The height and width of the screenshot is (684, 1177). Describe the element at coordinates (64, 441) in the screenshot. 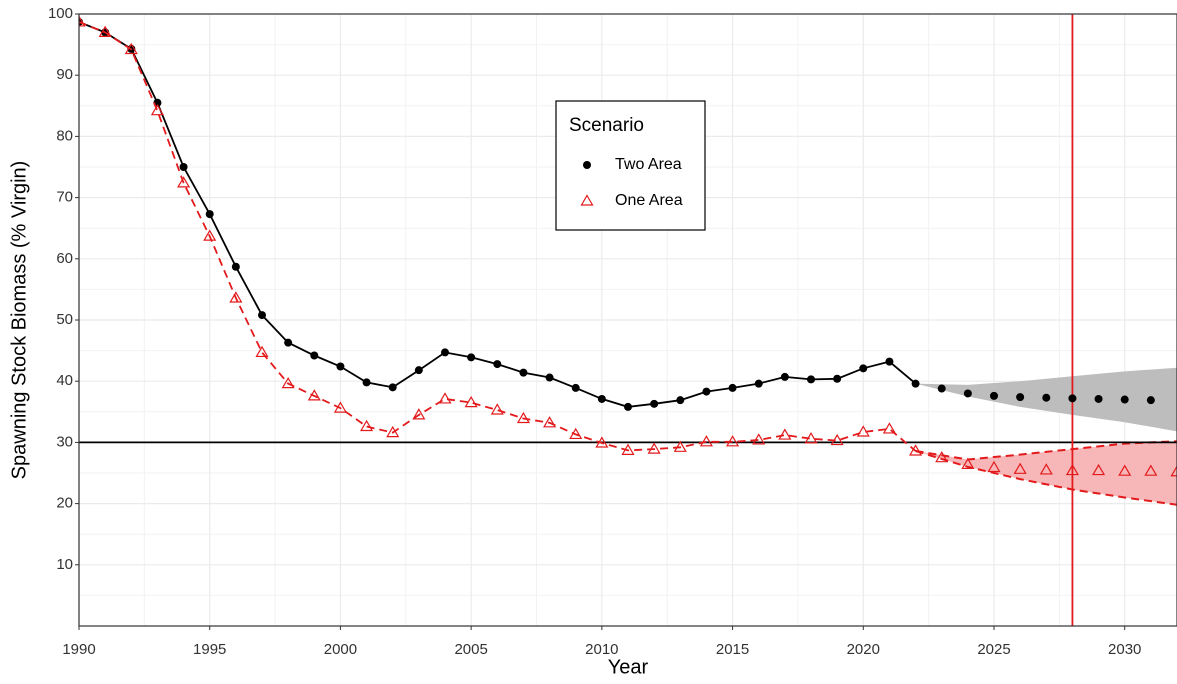

I see `y-tick-label: 30` at that location.